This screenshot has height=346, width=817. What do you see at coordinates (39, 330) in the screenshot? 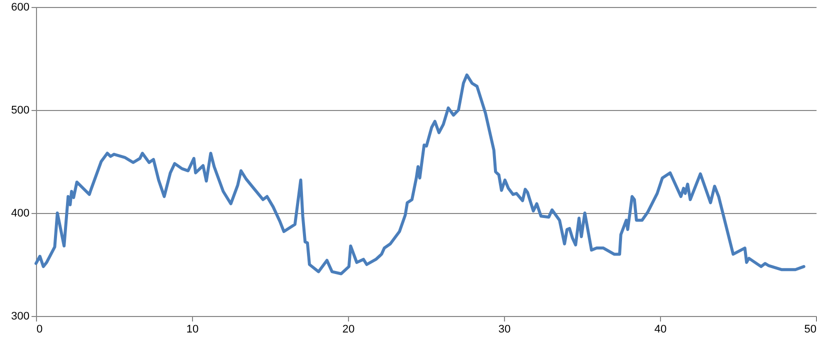
I see `x-tick-label: 0` at bounding box center [39, 330].